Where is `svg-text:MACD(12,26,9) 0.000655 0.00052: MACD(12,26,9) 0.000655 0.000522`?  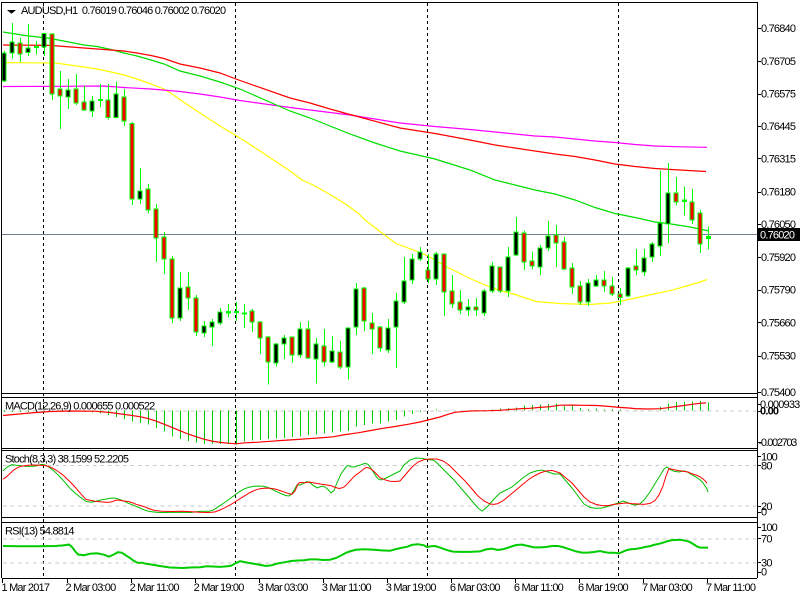
svg-text:MACD(12,26,9) 0.000655 0.00052: MACD(12,26,9) 0.000655 0.000522 is located at coordinates (80, 407).